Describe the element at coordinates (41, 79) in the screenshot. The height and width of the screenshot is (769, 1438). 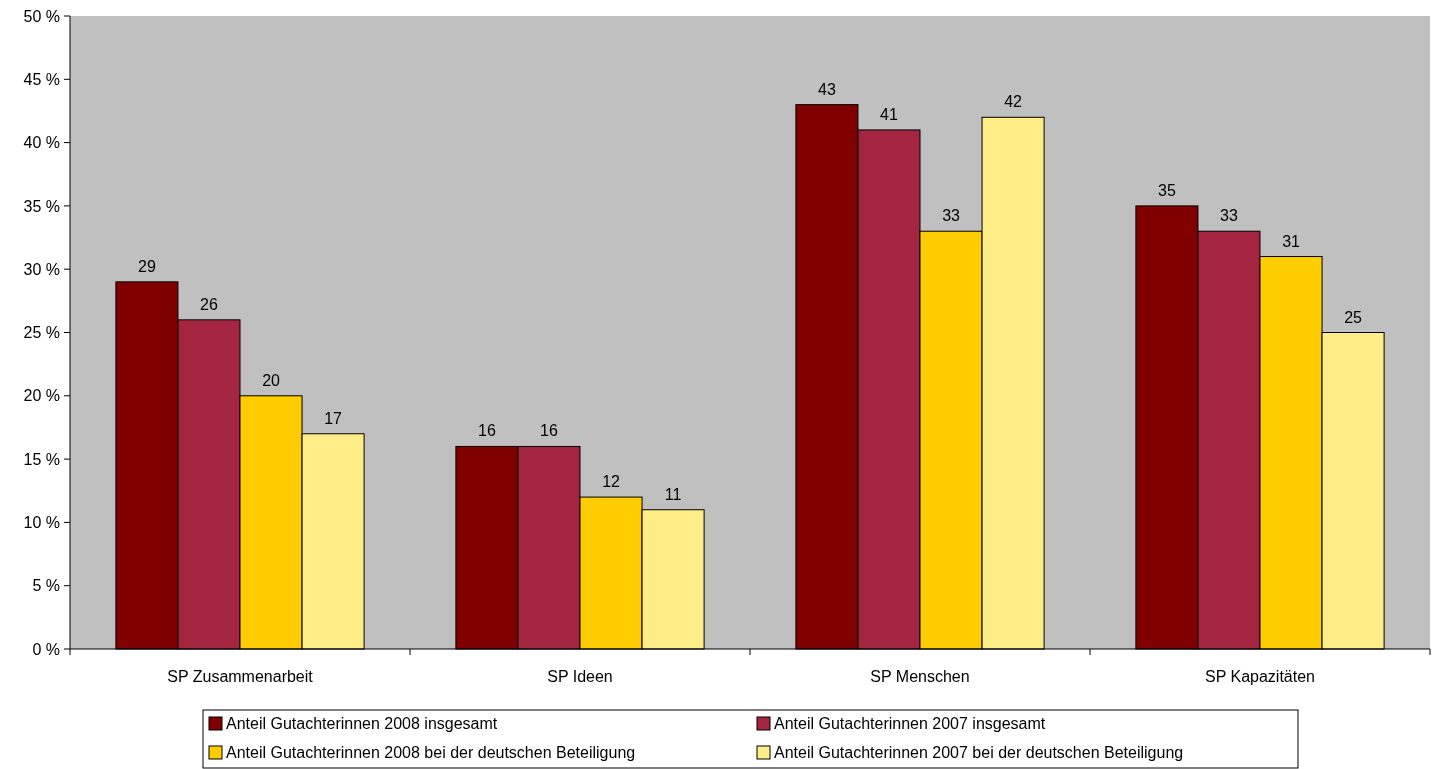
I see `y-tick-label: 45 %` at that location.